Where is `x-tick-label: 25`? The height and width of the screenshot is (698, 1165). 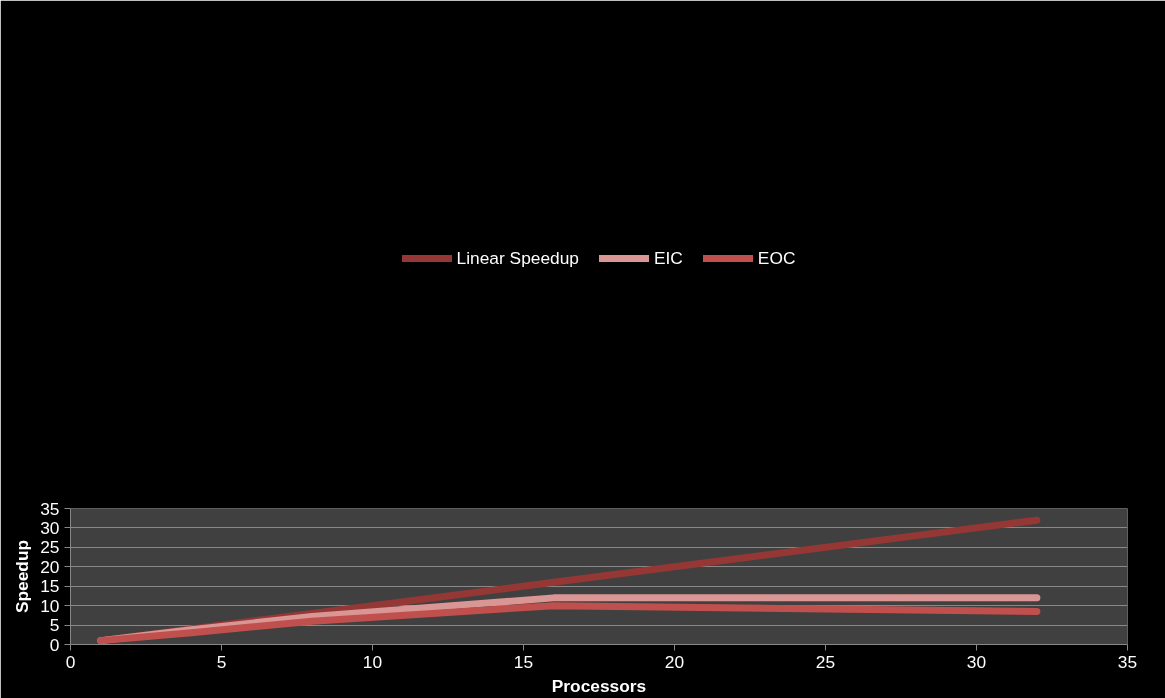 x-tick-label: 25 is located at coordinates (825, 661).